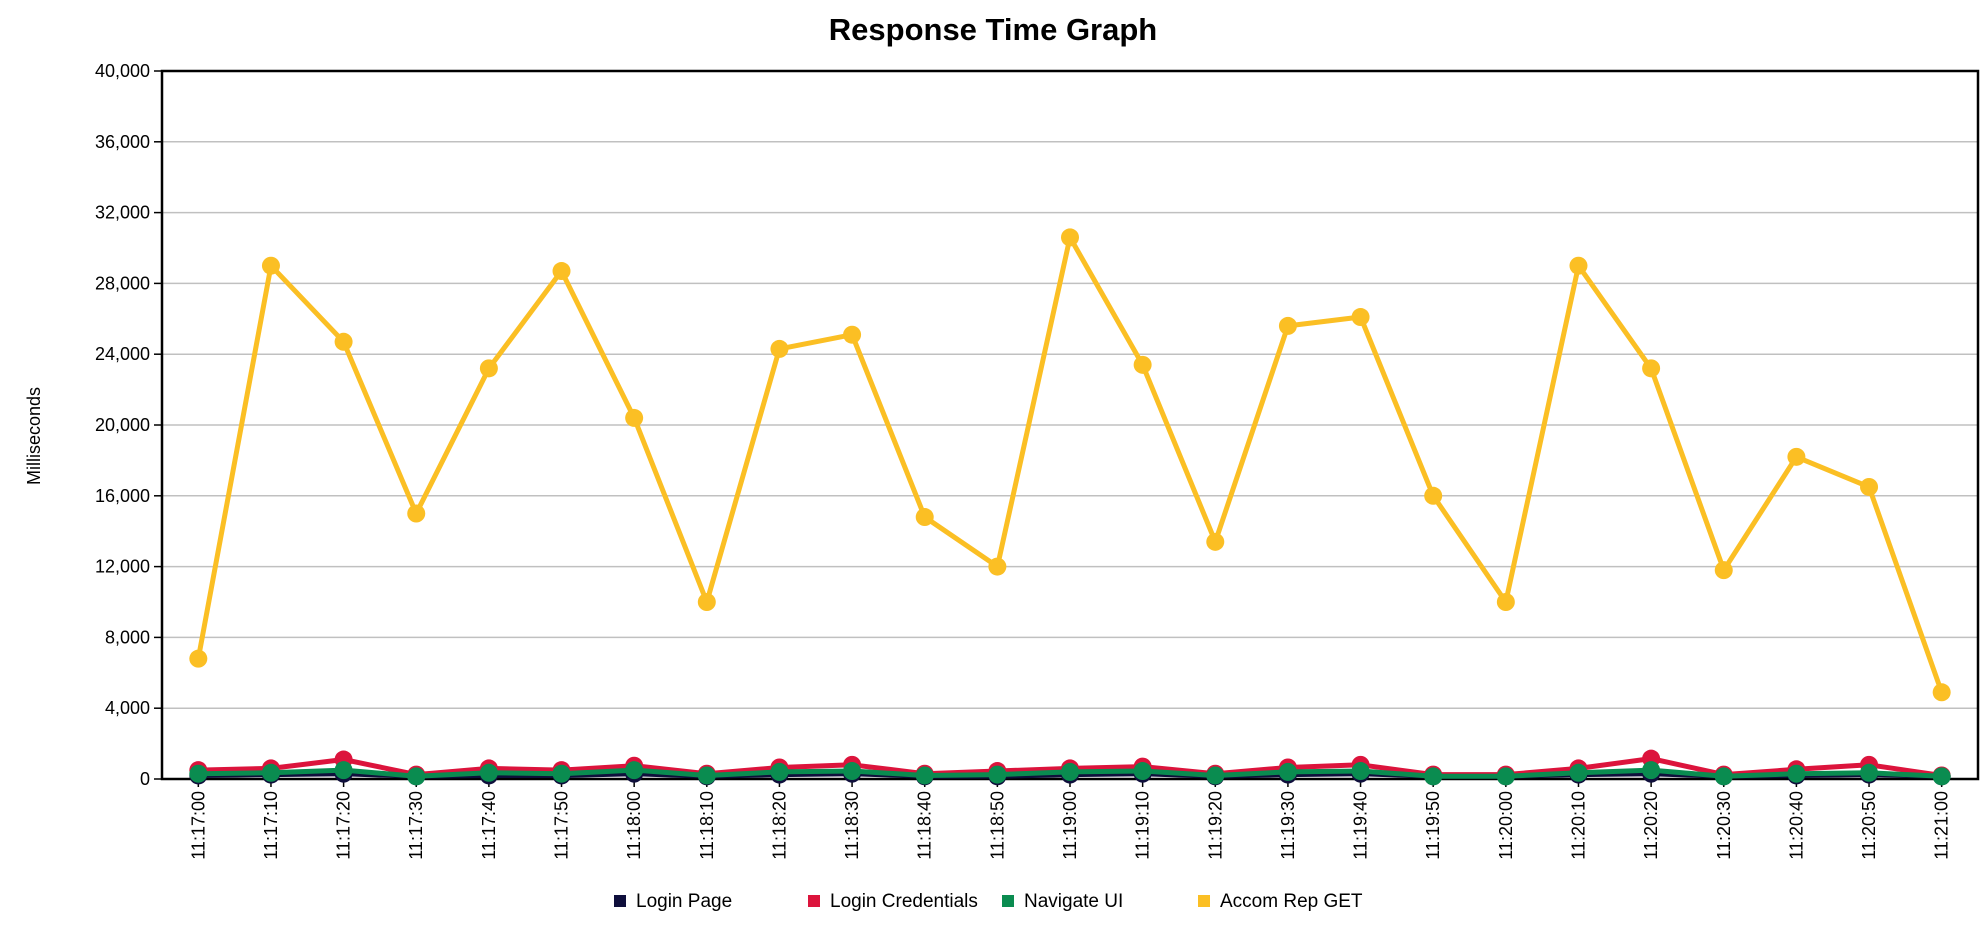 This screenshot has width=1986, height=936. Describe the element at coordinates (122, 496) in the screenshot. I see `y-tick-label: 16,000` at that location.